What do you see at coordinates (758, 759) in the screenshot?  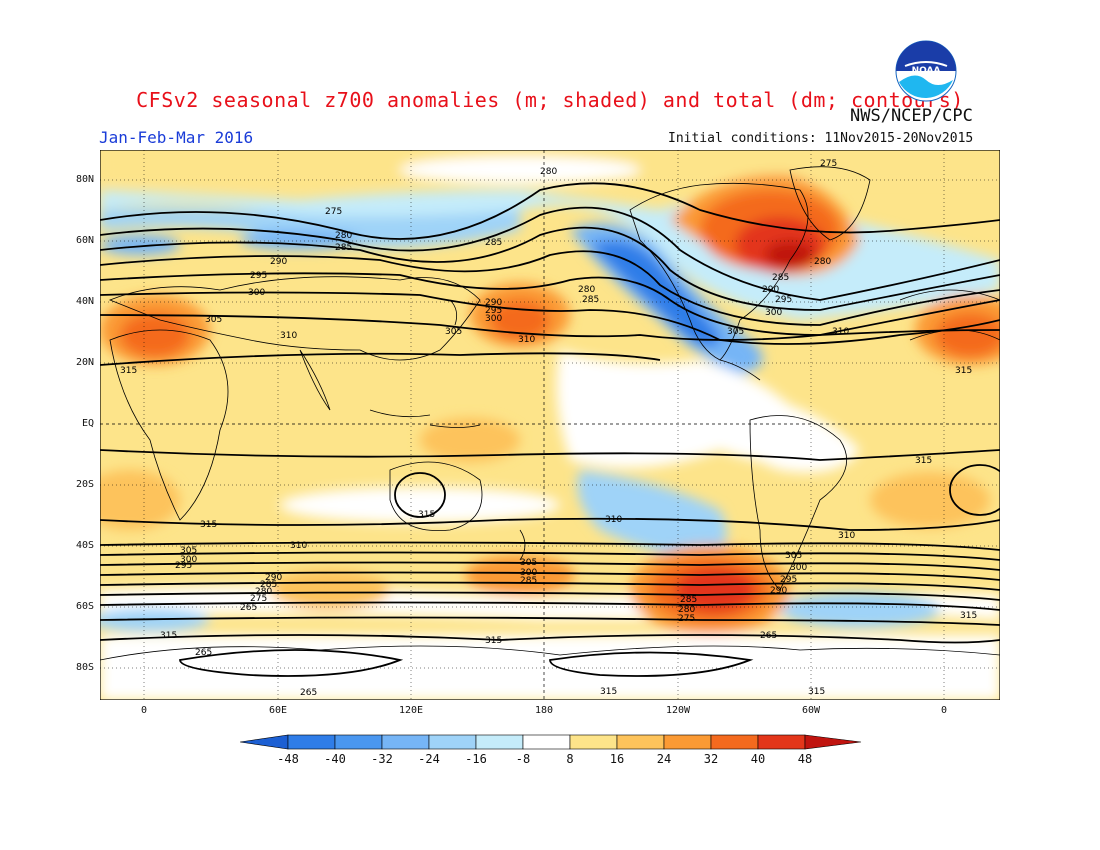 I see `colorbar-label: 40` at bounding box center [758, 759].